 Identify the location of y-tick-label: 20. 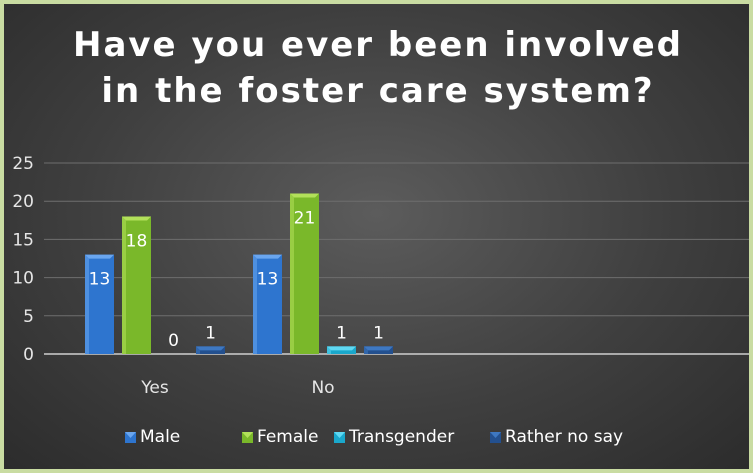
(23, 202).